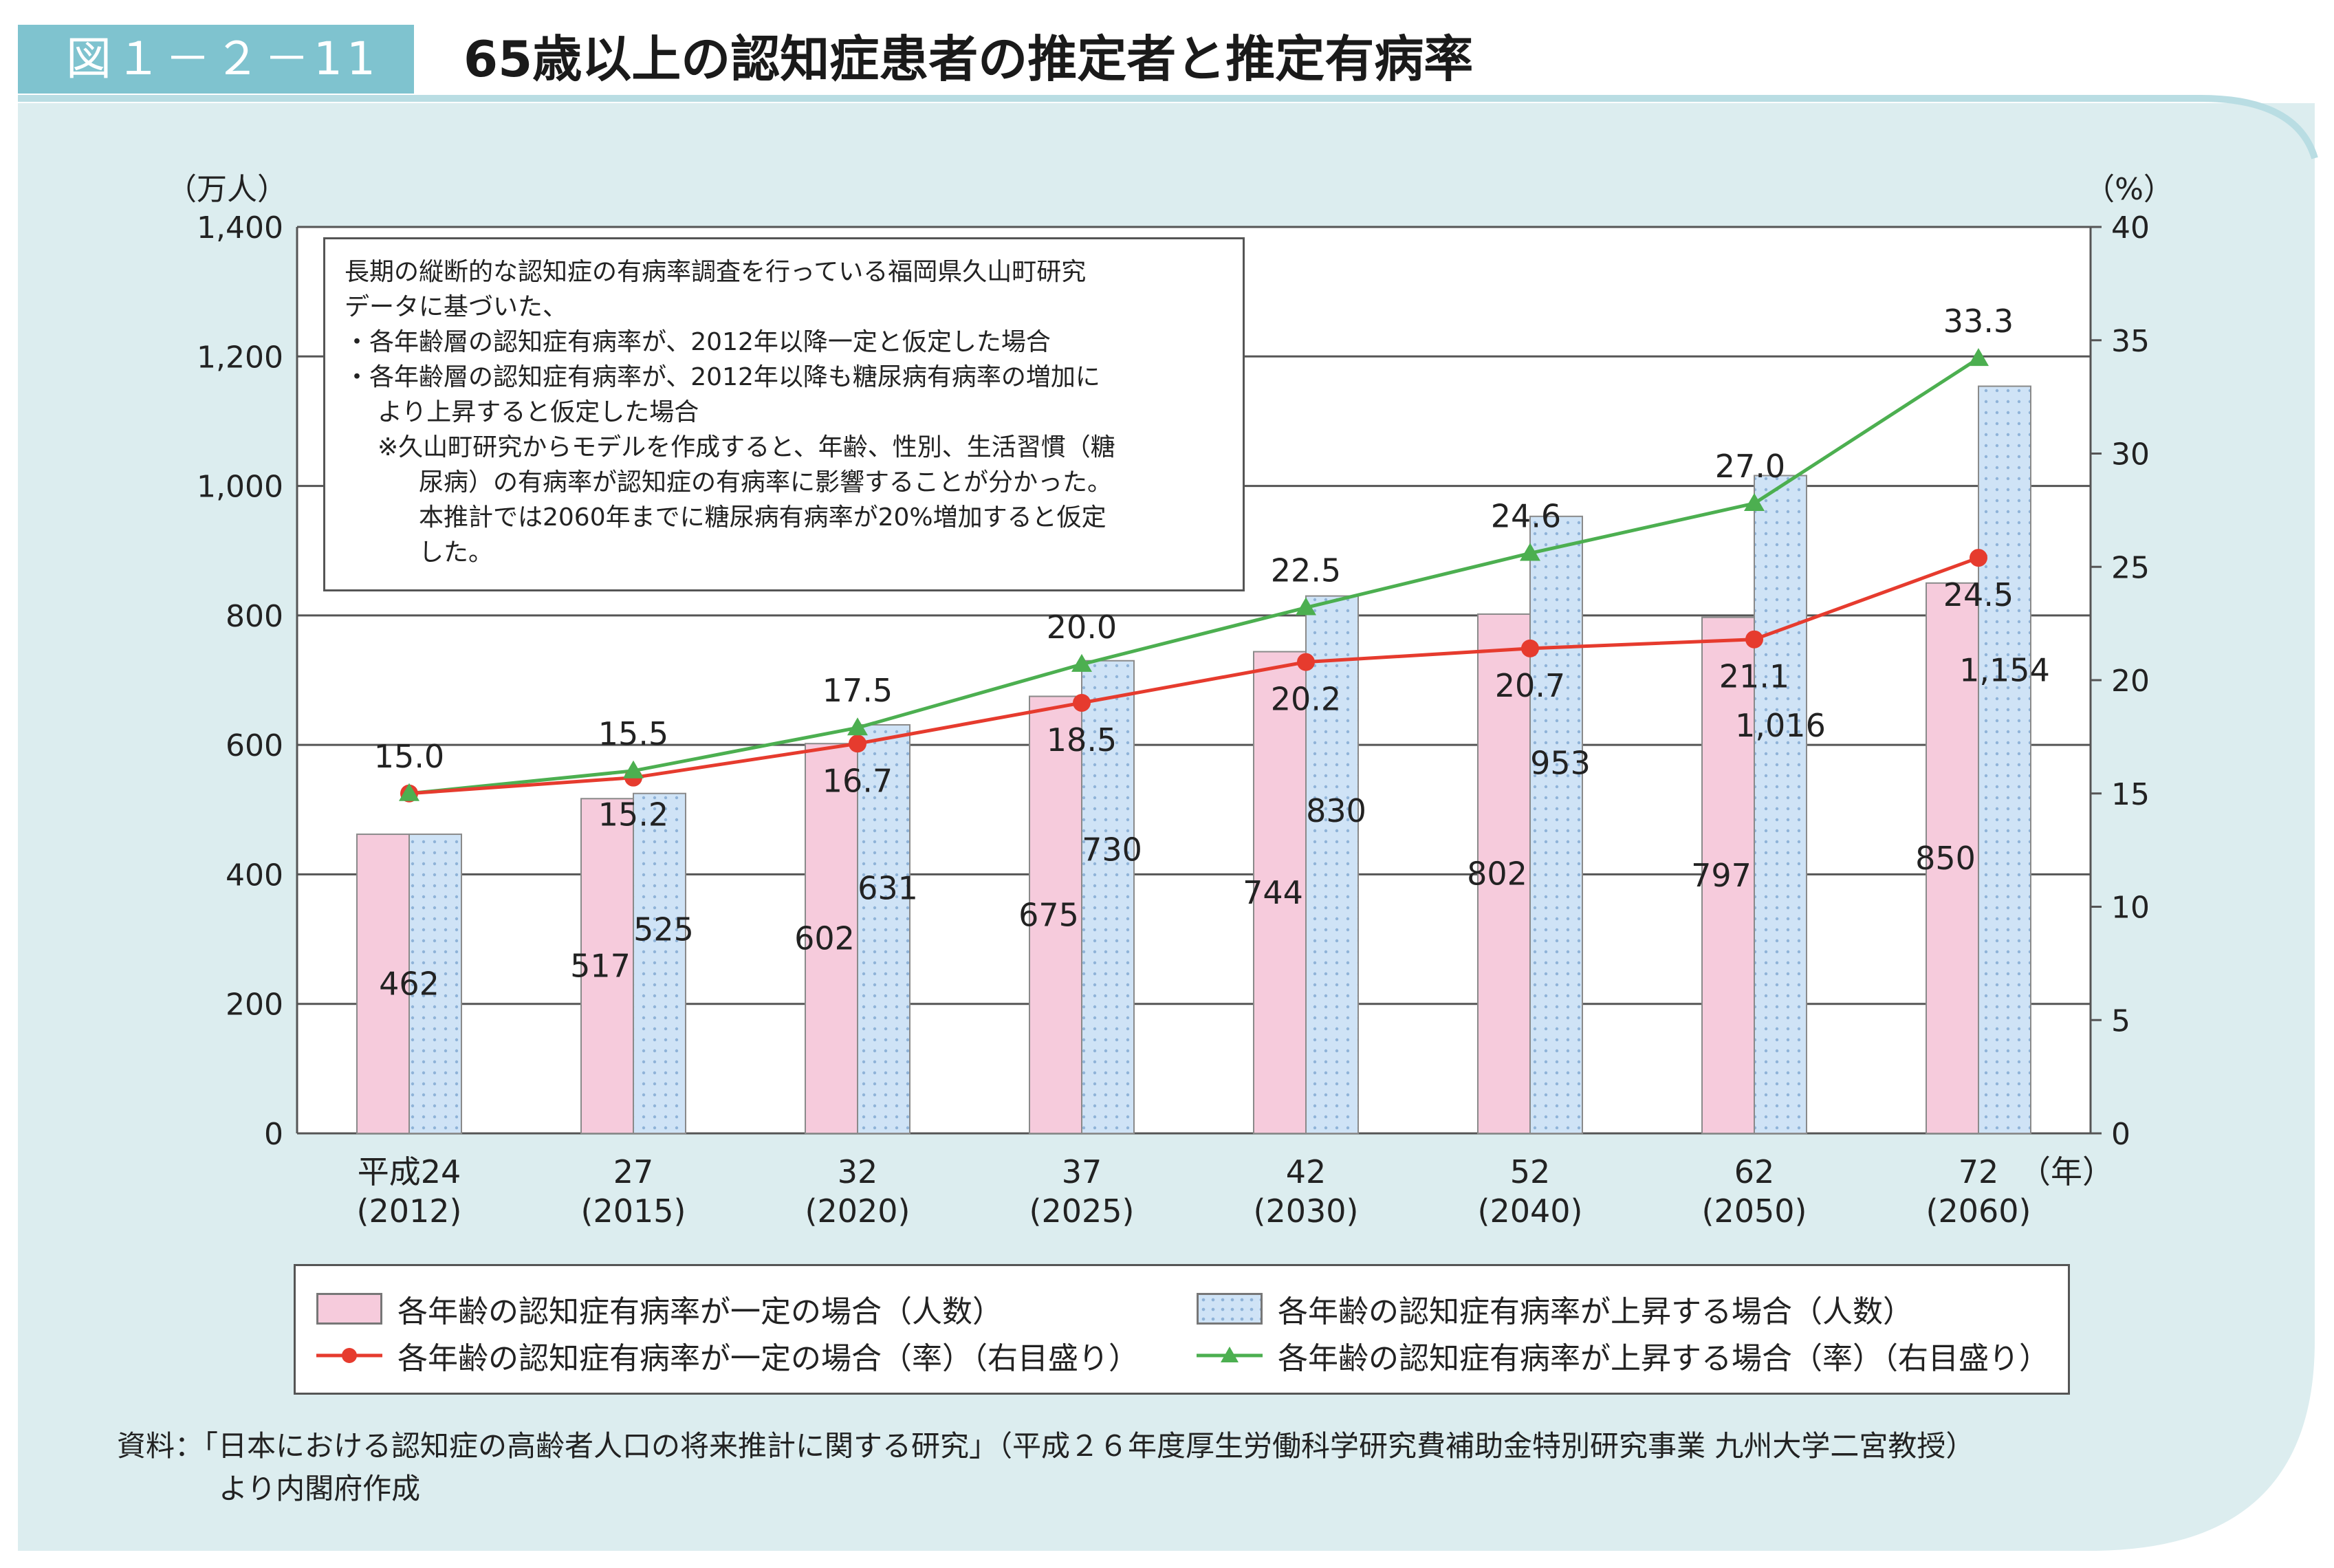 The width and height of the screenshot is (2334, 1568). Describe the element at coordinates (1168, 127) in the screenshot. I see `title-underline` at that location.